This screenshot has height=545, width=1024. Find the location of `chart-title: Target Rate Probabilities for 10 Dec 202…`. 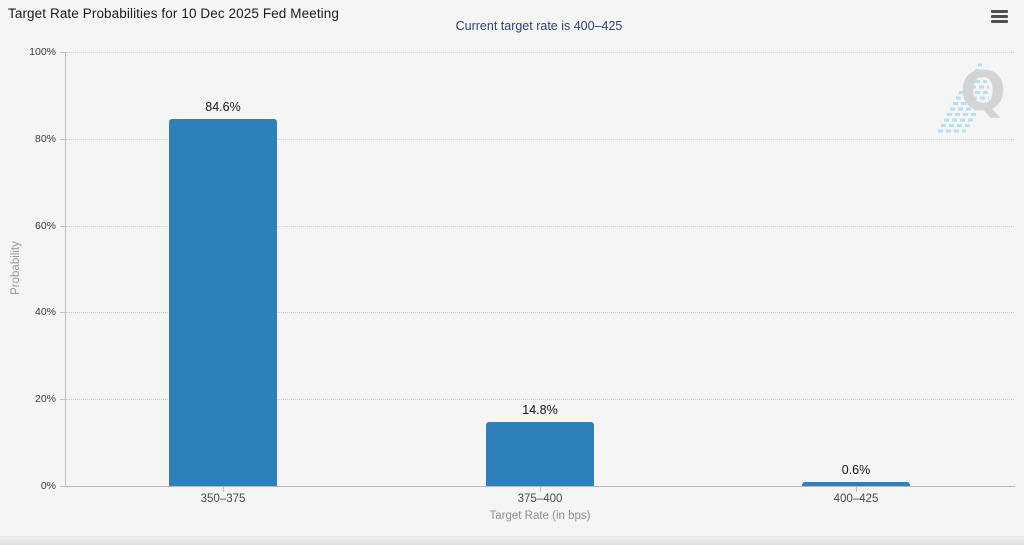

chart-title: Target Rate Probabilities for 10 Dec 202… is located at coordinates (173, 13).